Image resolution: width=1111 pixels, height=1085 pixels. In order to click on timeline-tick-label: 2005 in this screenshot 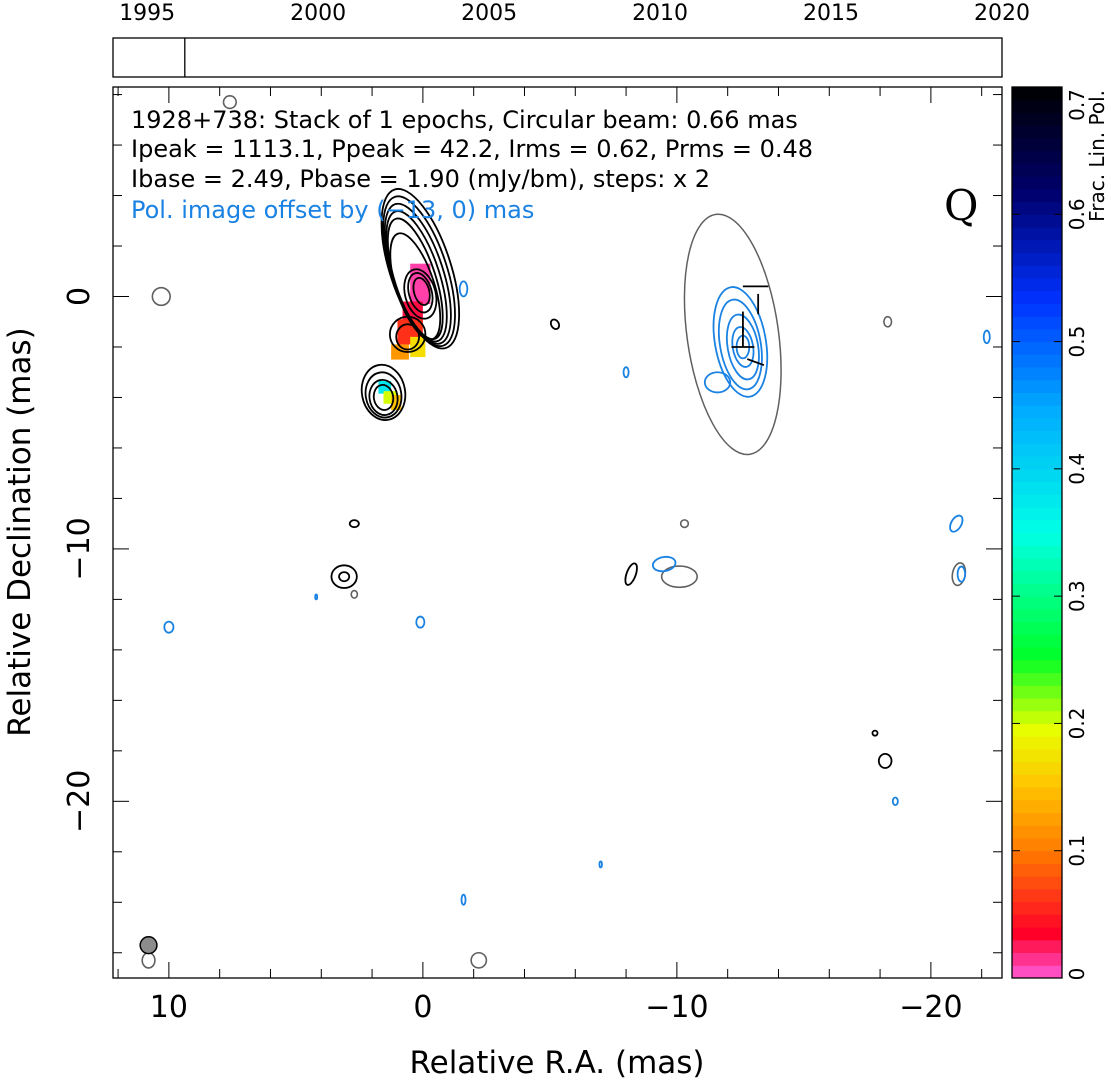, I will do `click(489, 13)`.